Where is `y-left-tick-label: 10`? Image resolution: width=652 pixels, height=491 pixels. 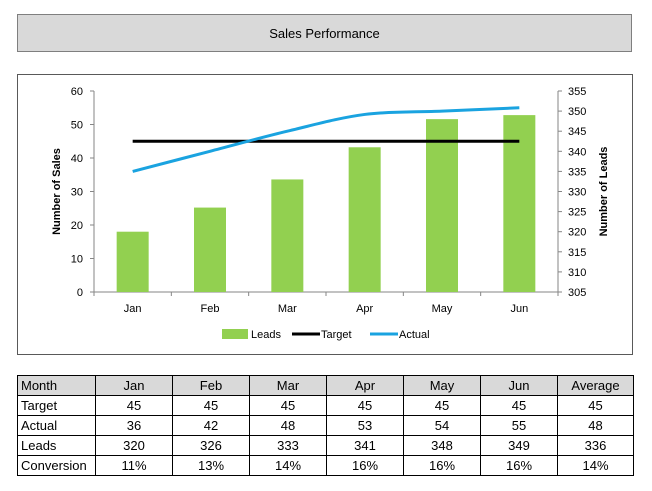 y-left-tick-label: 10 is located at coordinates (77, 260).